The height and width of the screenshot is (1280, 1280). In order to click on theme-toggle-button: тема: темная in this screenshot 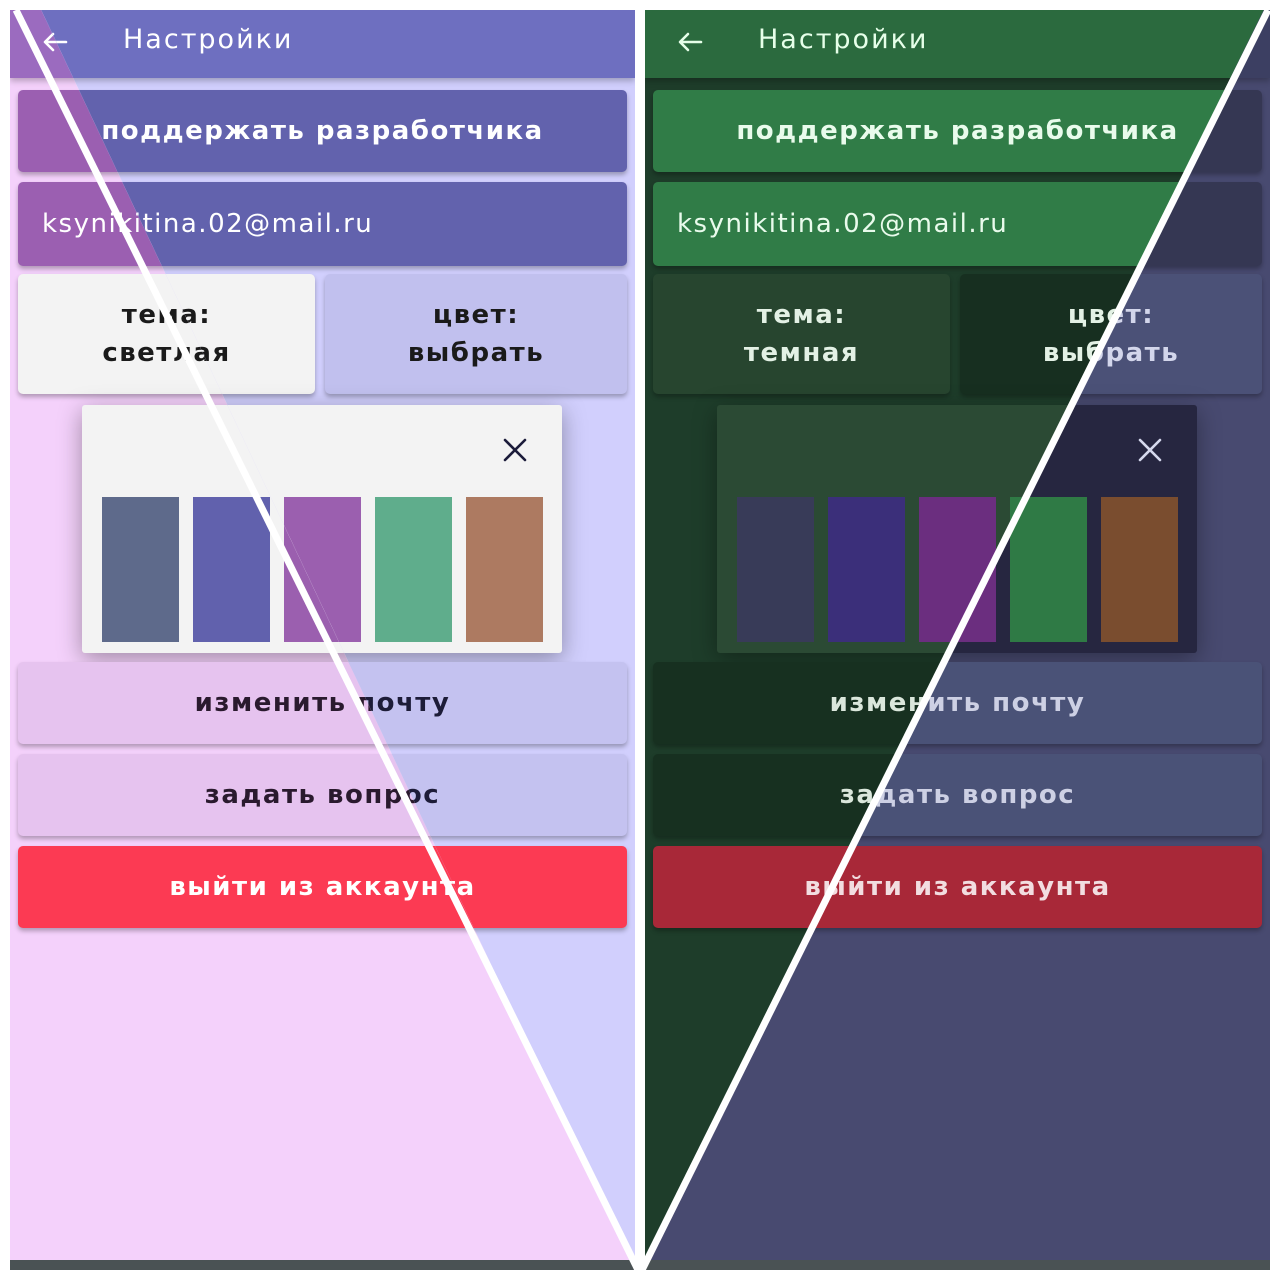, I will do `click(801, 334)`.